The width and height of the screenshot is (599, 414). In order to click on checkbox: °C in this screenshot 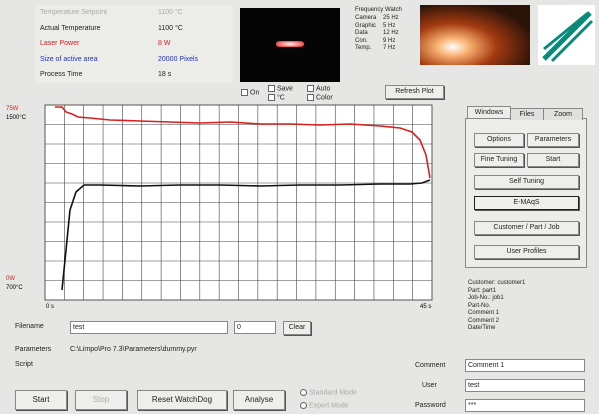, I will do `click(276, 97)`.